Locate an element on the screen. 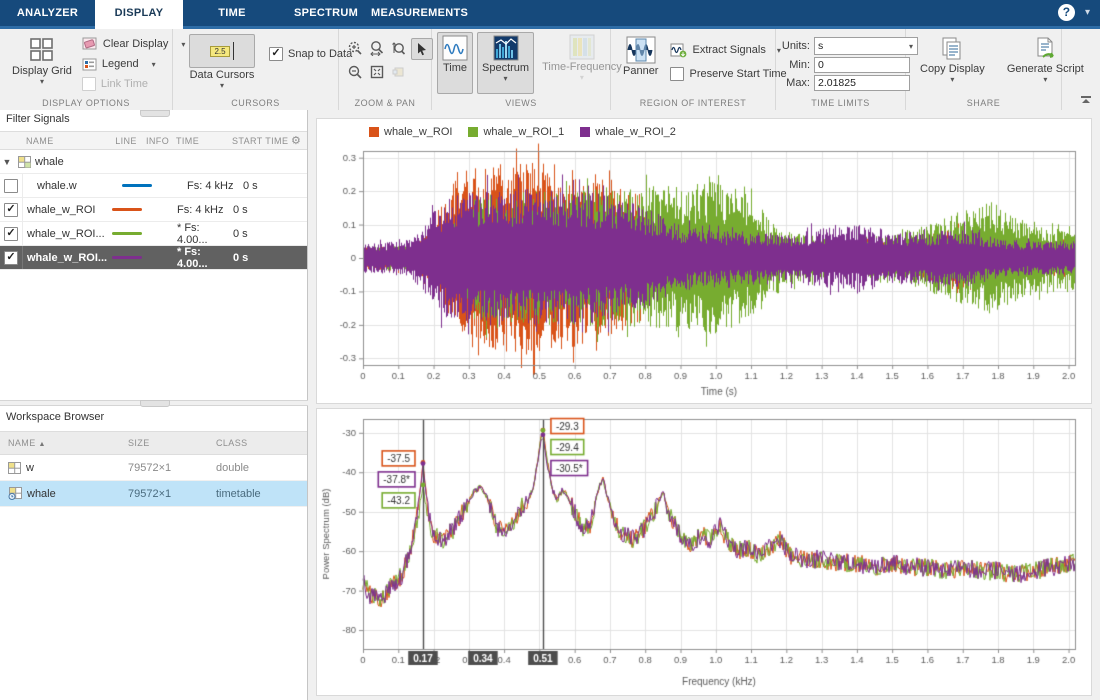  zoom-in-icon is located at coordinates (355, 48).